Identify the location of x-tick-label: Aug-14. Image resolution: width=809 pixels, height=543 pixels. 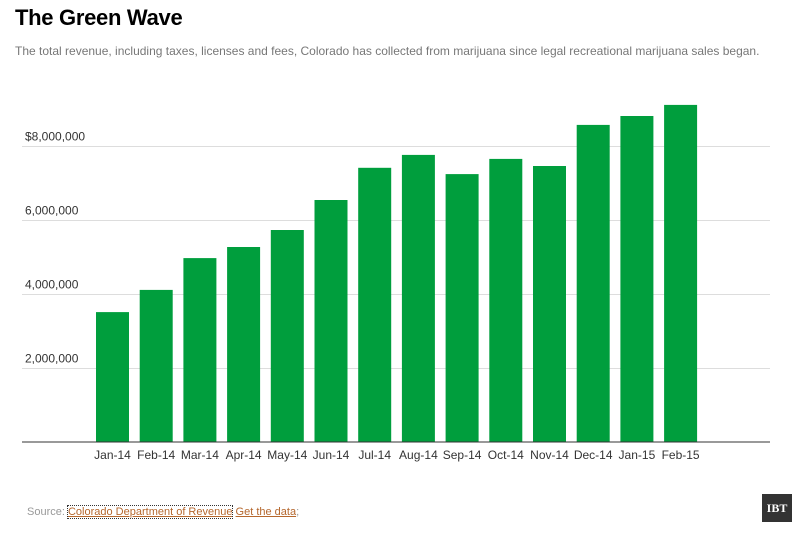
(418, 455).